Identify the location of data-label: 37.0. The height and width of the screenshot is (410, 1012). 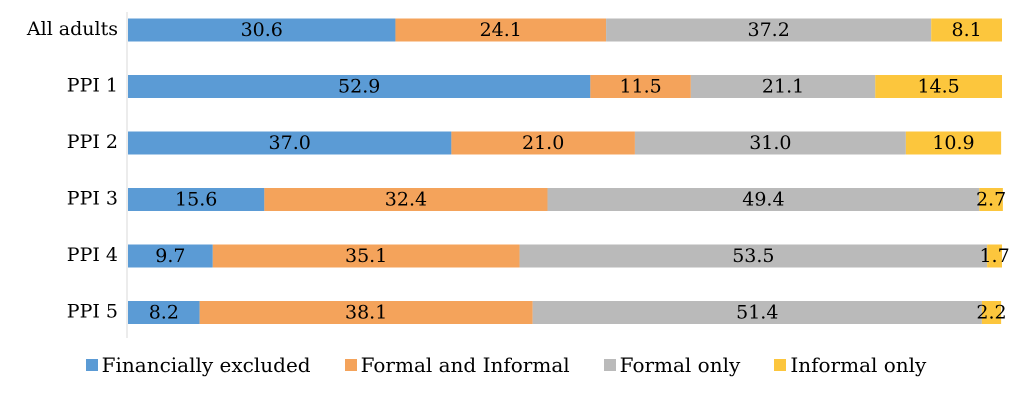
(290, 143).